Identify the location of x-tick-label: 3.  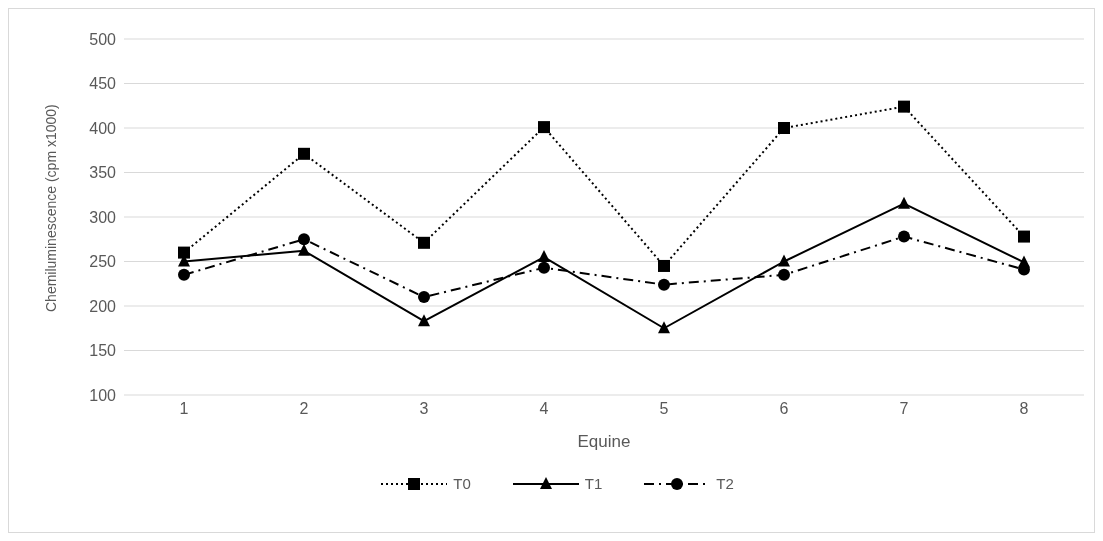
(424, 409).